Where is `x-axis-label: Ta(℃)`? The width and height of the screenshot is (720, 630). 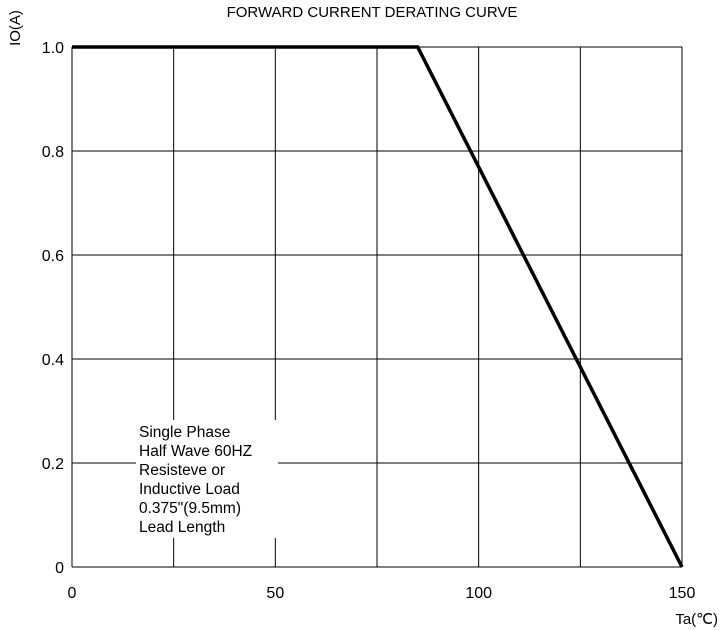 x-axis-label: Ta(℃) is located at coordinates (696, 619).